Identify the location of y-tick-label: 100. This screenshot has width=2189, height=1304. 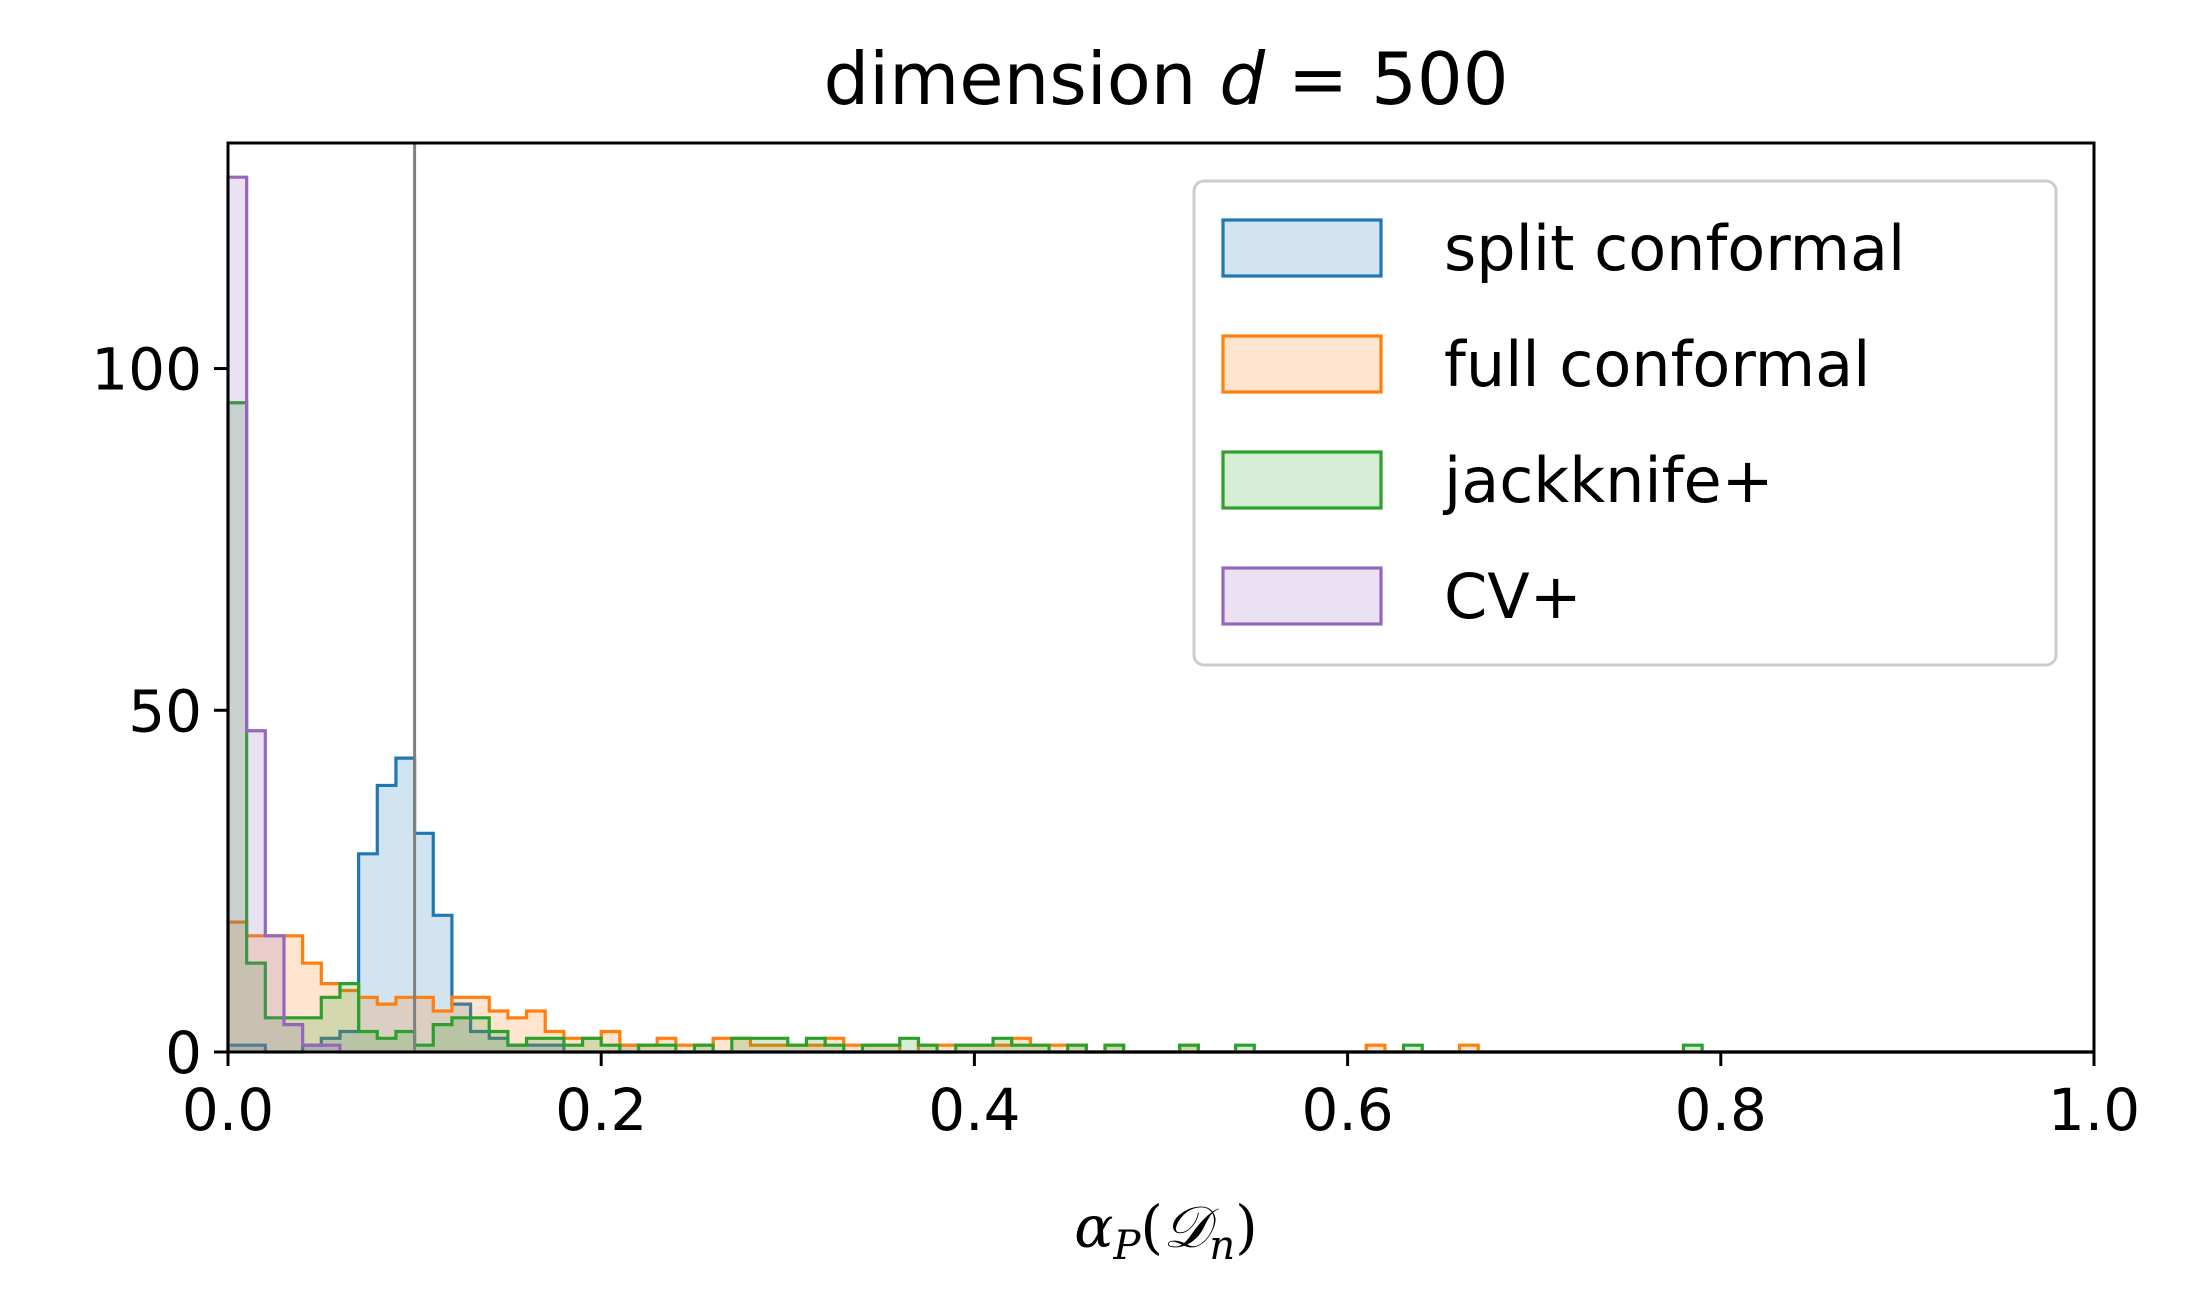
(146, 370).